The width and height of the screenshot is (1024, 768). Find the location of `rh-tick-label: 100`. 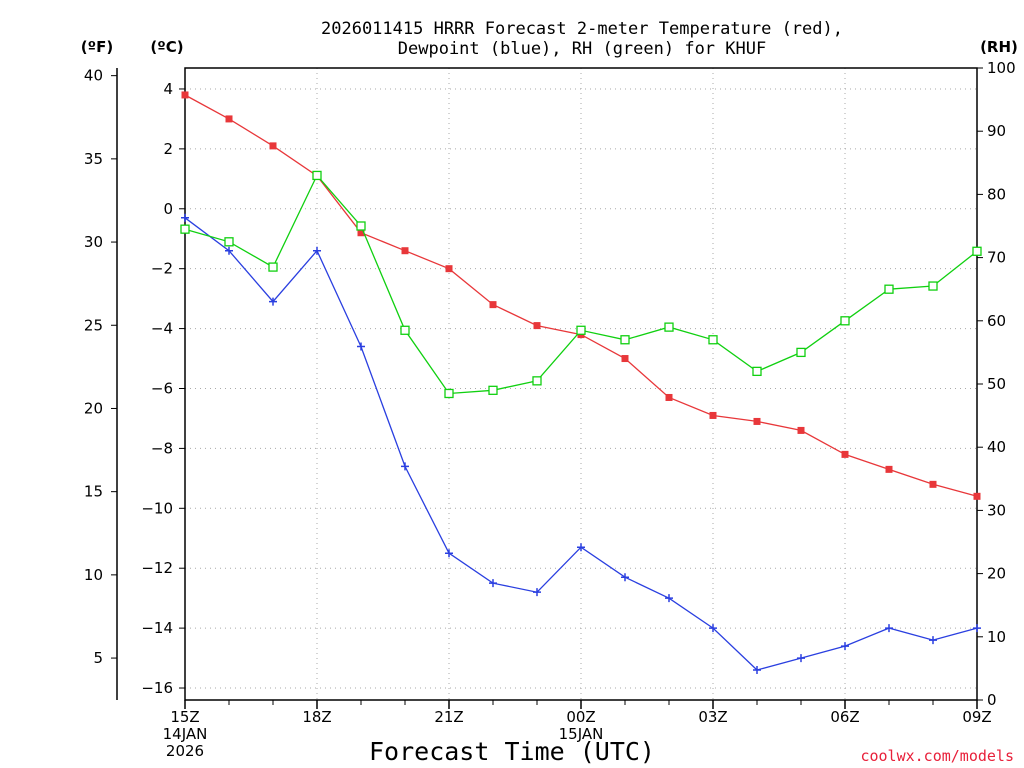

rh-tick-label: 100 is located at coordinates (1001, 68).